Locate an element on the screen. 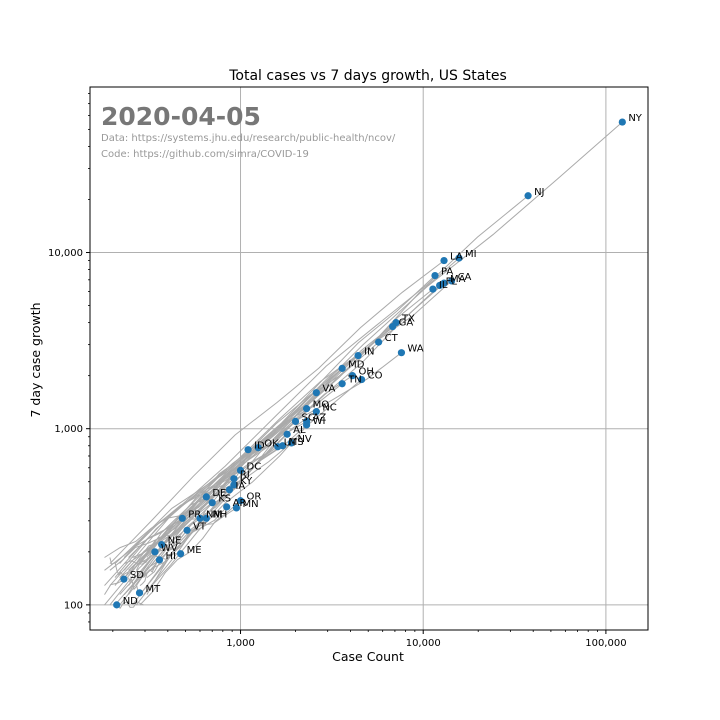  state-label: MI is located at coordinates (471, 254).